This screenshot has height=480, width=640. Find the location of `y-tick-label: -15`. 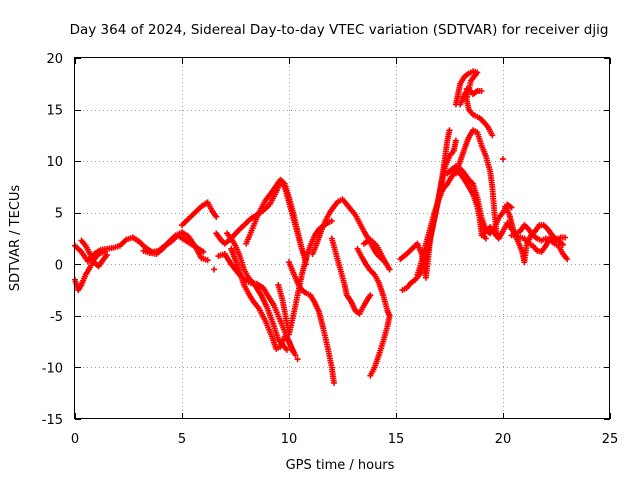

y-tick-label: -15 is located at coordinates (52, 420).